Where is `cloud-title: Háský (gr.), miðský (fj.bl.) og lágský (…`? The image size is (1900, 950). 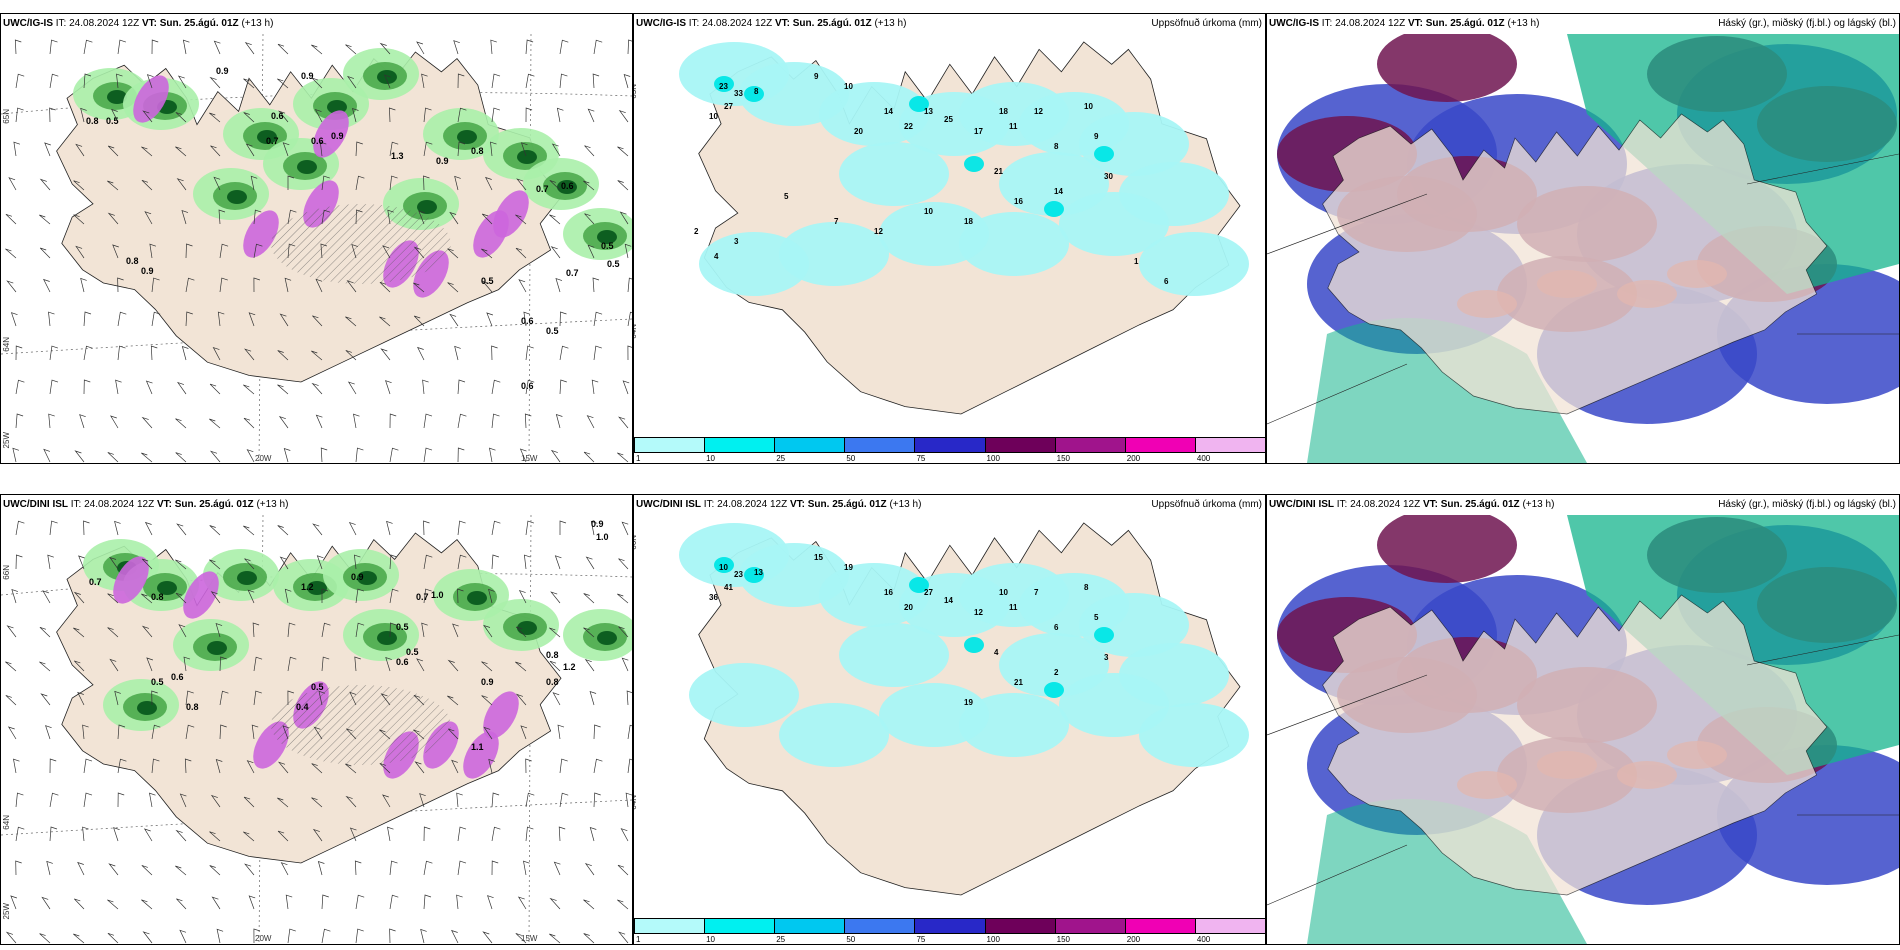 cloud-title: Háský (gr.), miðský (fj.bl.) og lágský (… is located at coordinates (1807, 504).